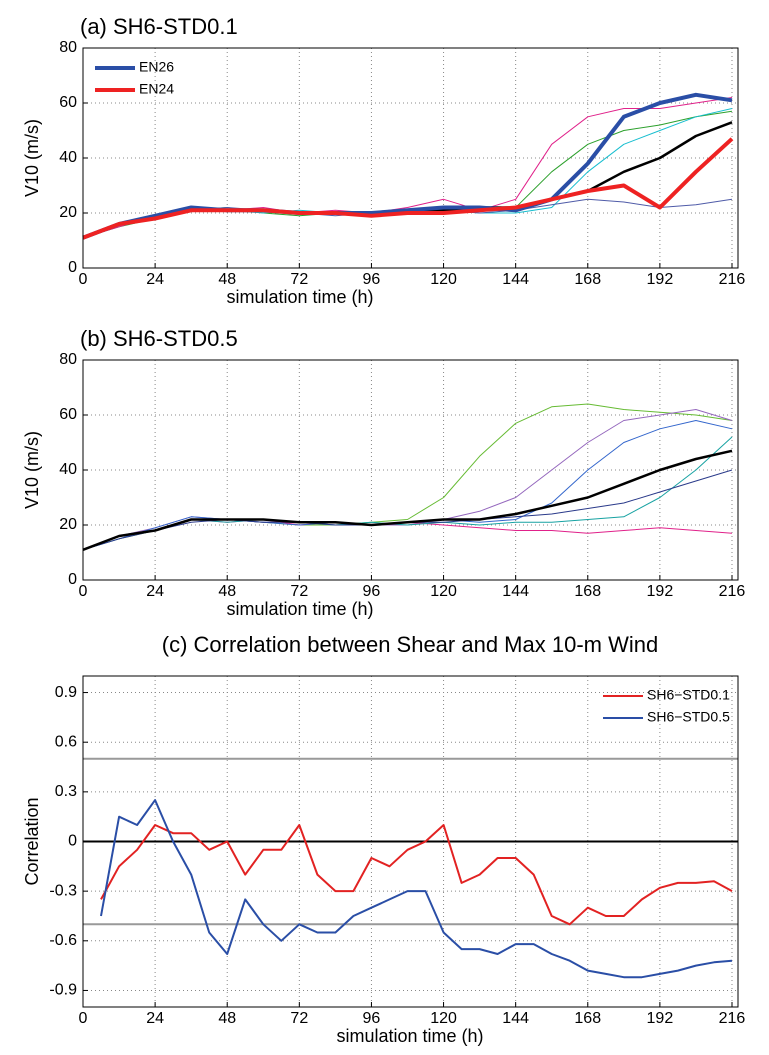 The image size is (769, 1055). Describe the element at coordinates (159, 26) in the screenshot. I see `chart-title: (a) SH6-STD0.1` at that location.